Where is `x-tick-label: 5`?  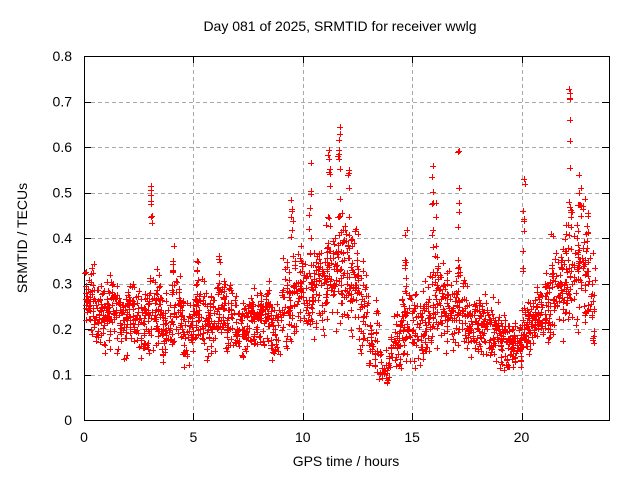
x-tick-label: 5 is located at coordinates (193, 437).